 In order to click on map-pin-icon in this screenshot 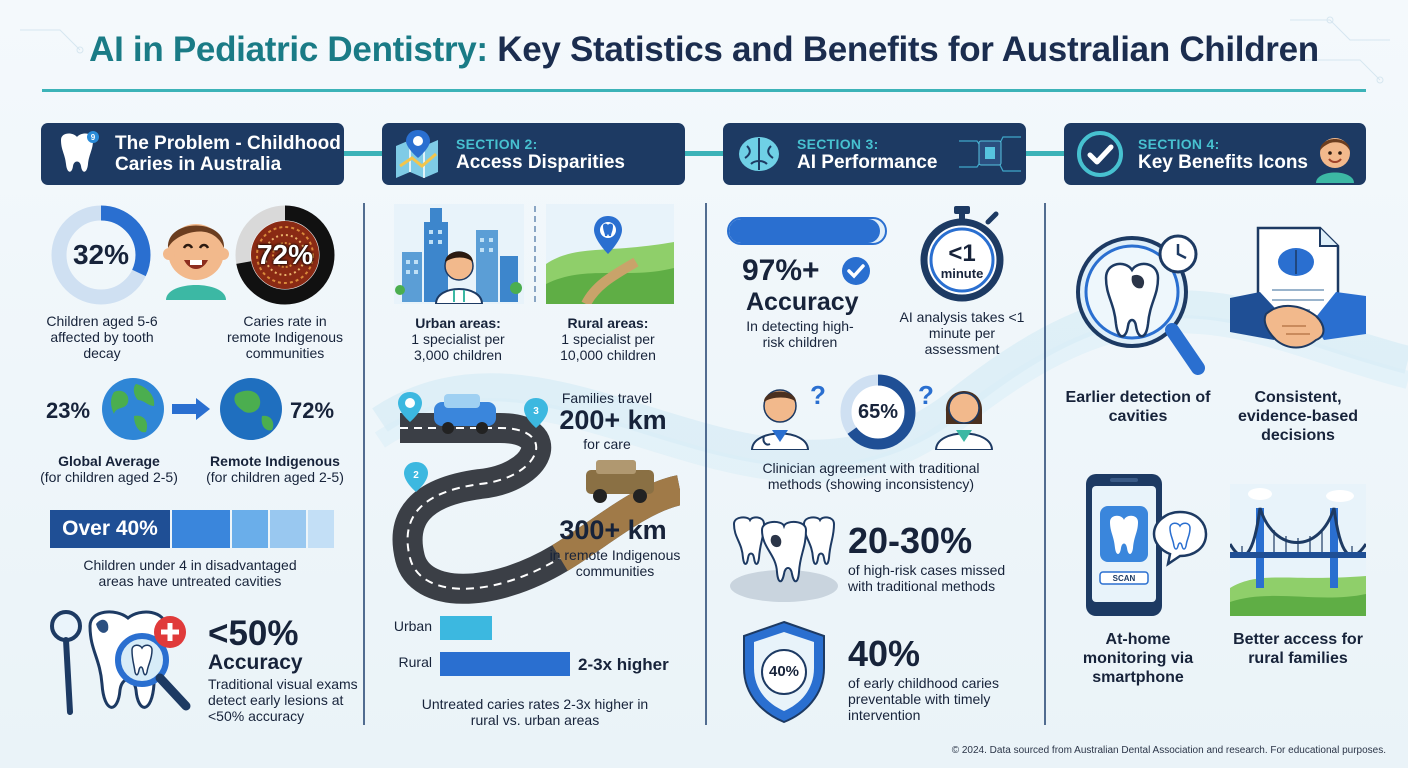, I will do `click(417, 154)`.